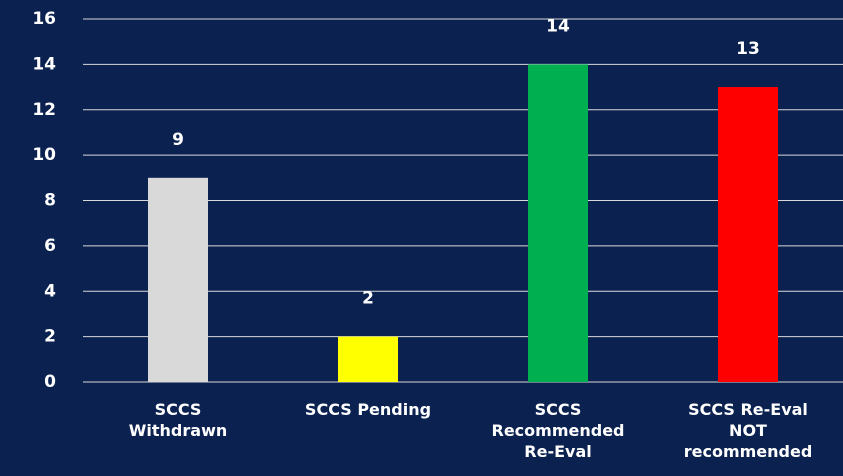 This screenshot has height=476, width=843. Describe the element at coordinates (748, 430) in the screenshot. I see `x-tick-label: SCCS Re-Eval NOT recommended` at that location.